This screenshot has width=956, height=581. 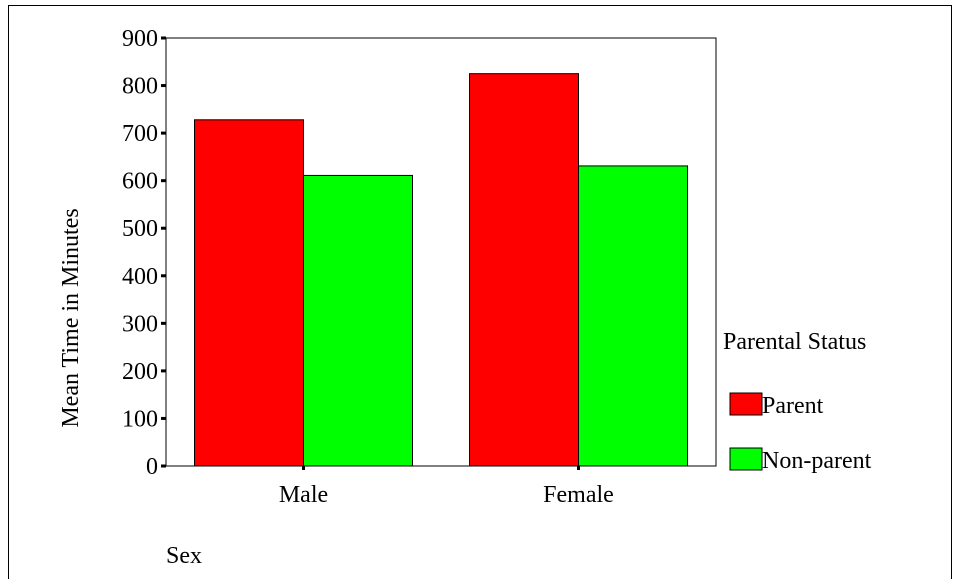 What do you see at coordinates (184, 556) in the screenshot?
I see `x-axis-label: Sex` at bounding box center [184, 556].